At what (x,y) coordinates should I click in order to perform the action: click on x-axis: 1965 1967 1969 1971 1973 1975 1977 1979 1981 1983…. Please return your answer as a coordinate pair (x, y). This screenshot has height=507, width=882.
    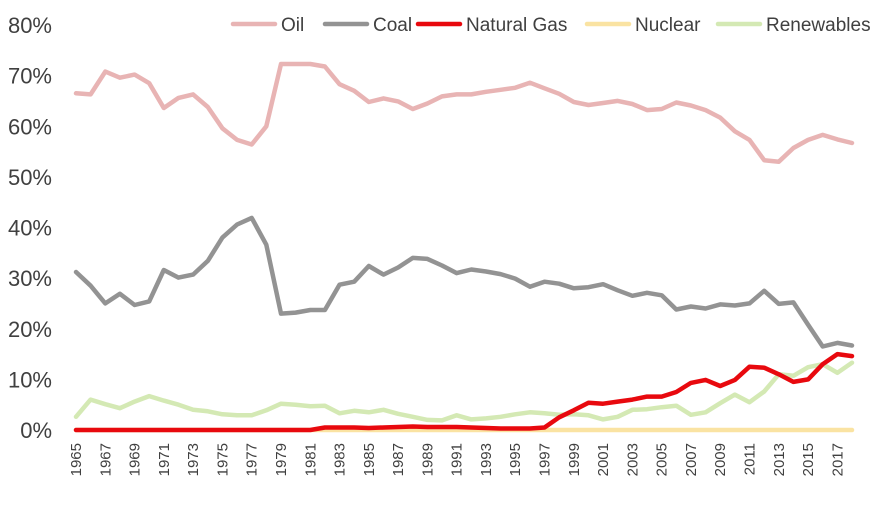
    Looking at the image, I should click on (460, 452).